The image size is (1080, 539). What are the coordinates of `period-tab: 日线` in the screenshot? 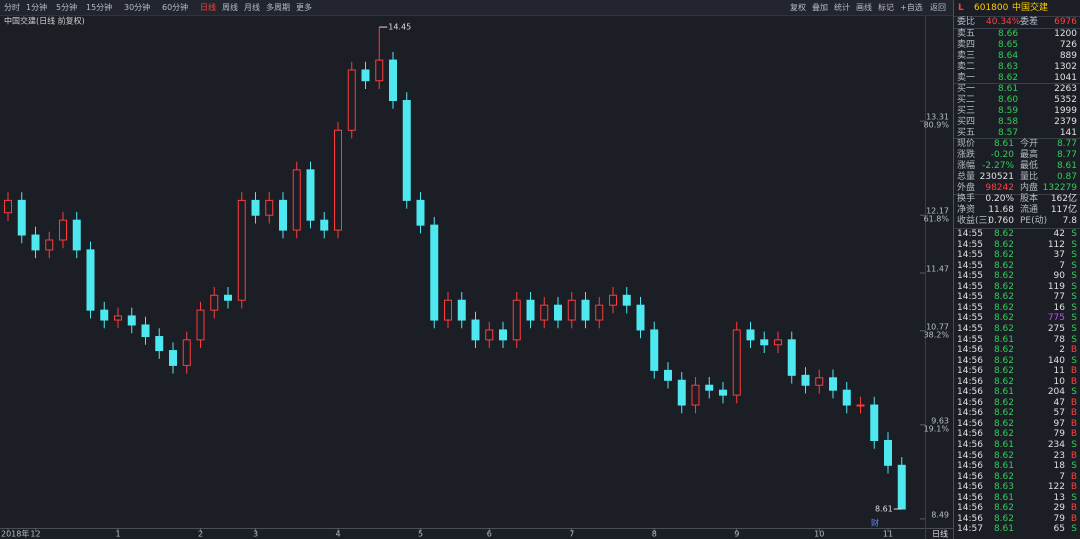 It's located at (208, 7).